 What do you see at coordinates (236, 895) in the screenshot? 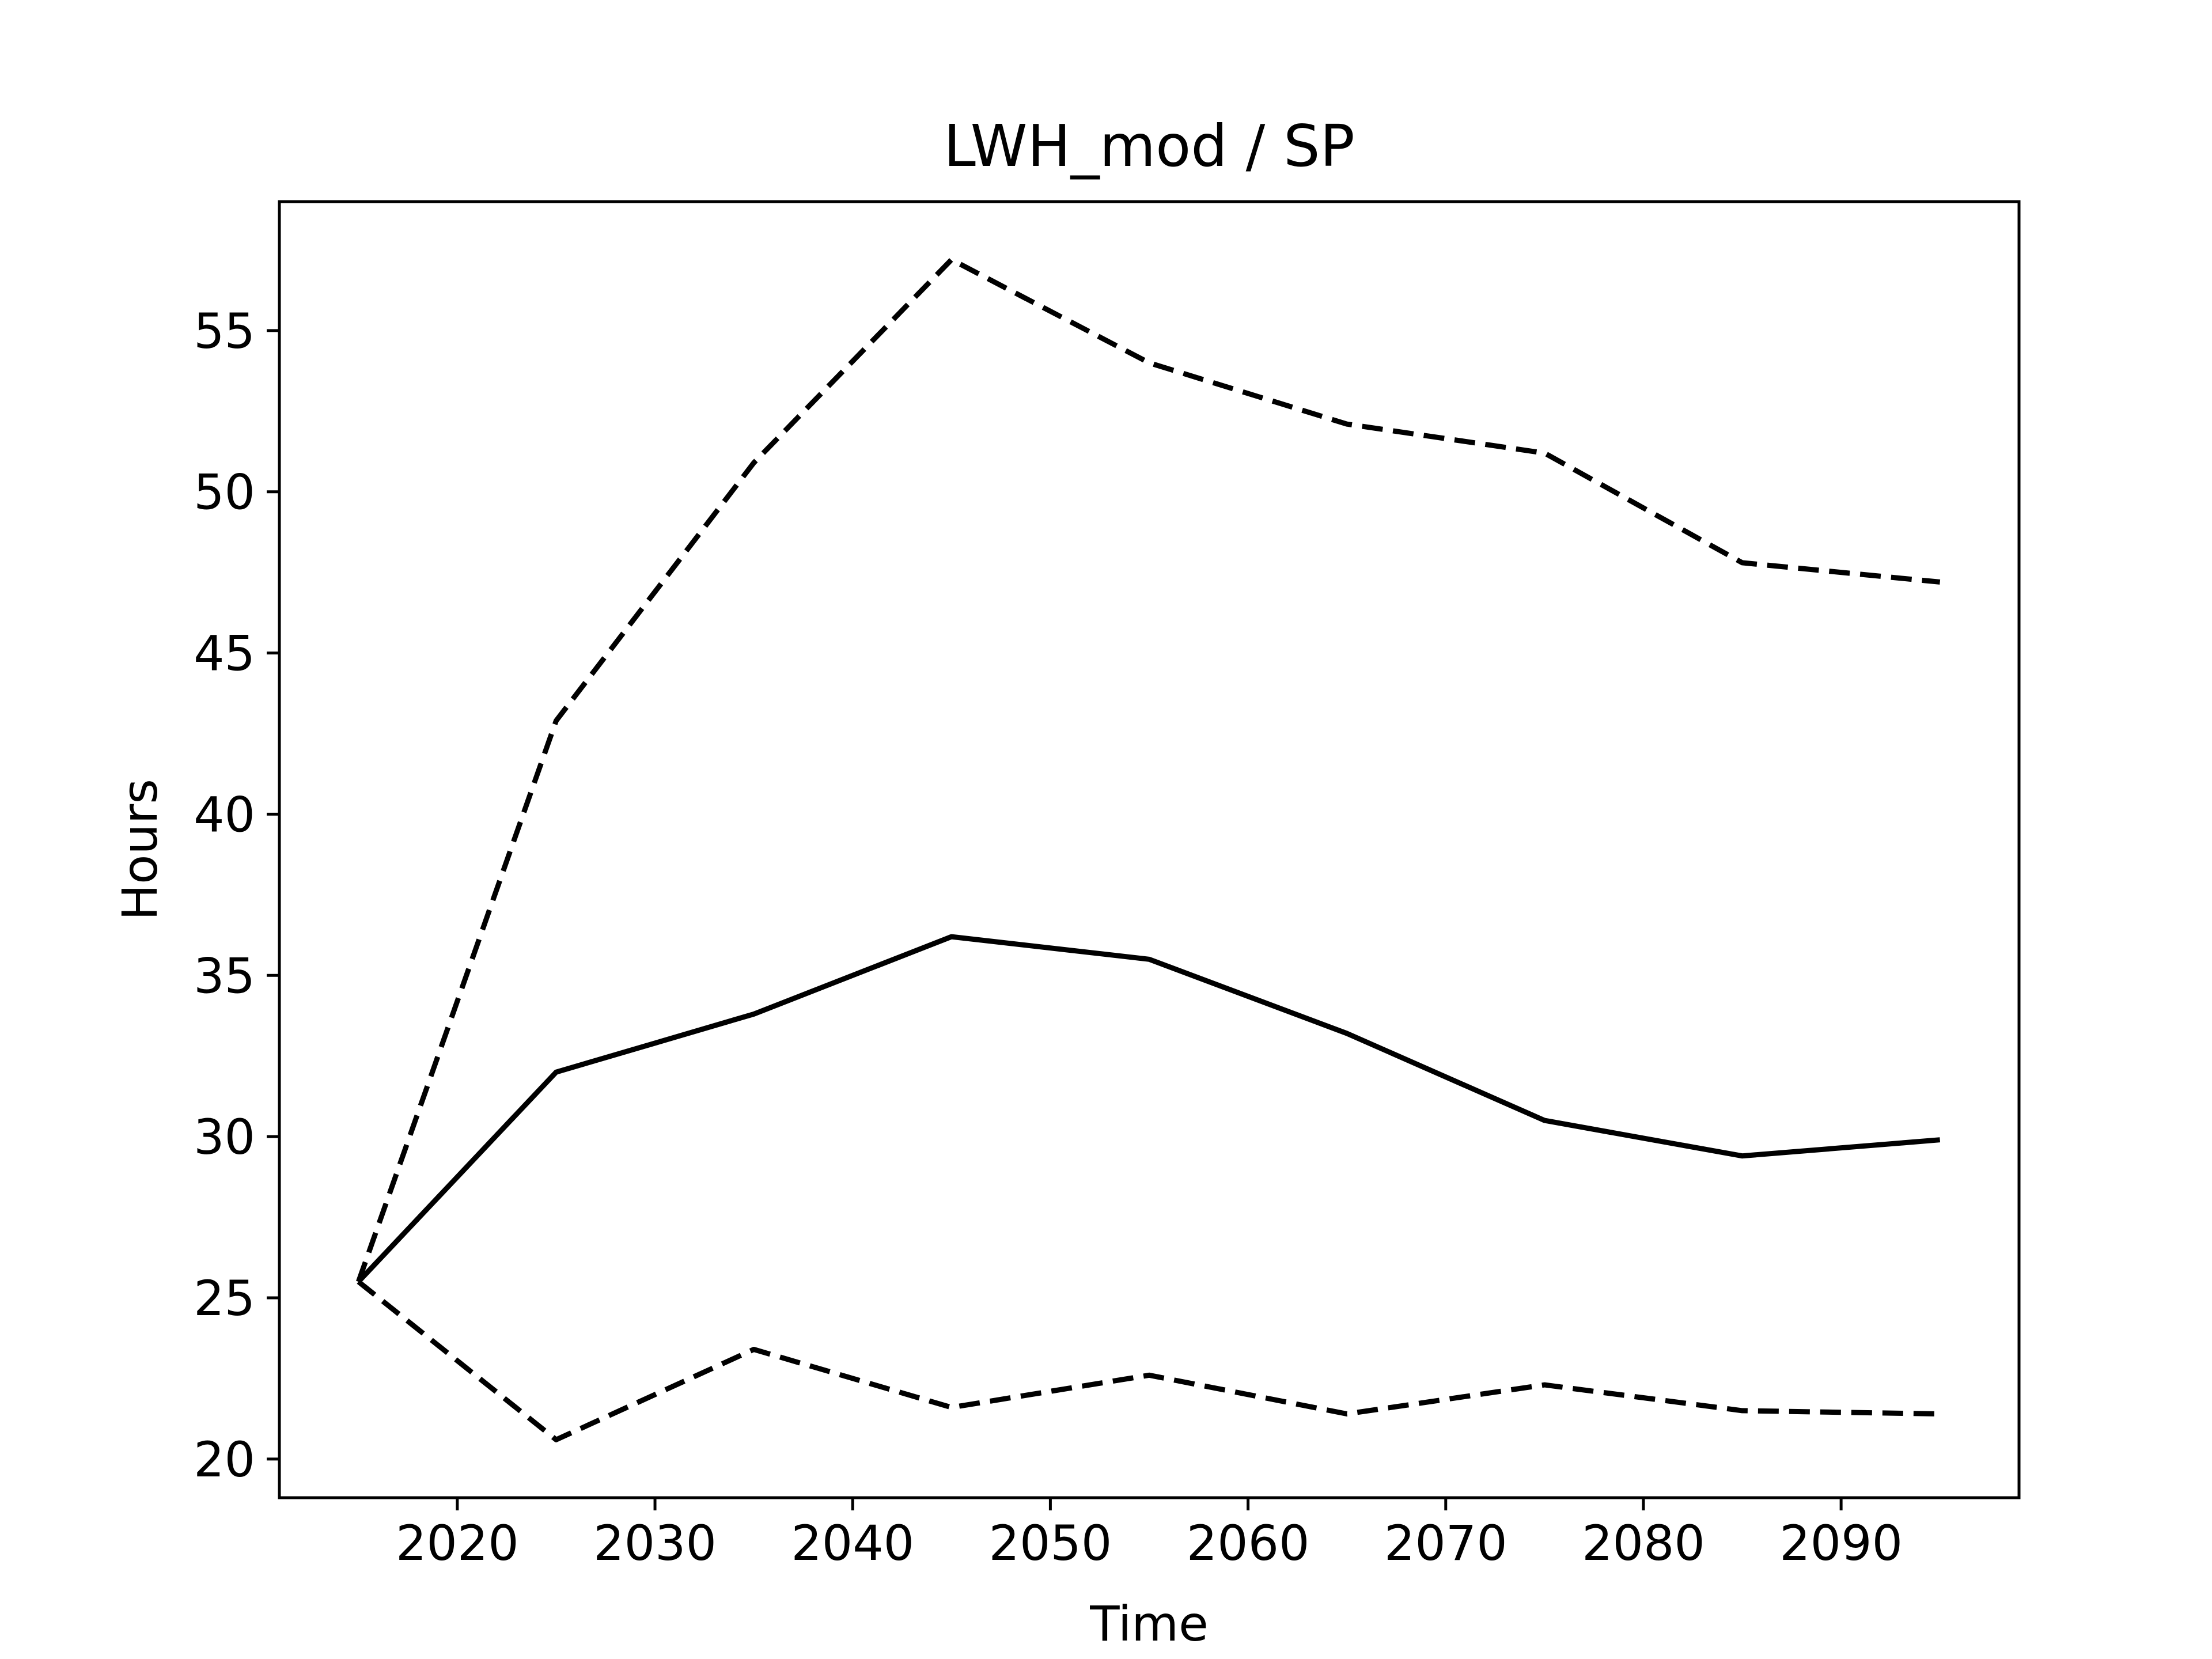
I see `y-axis-ticks: 20 25 30 35 40 45 50 55` at bounding box center [236, 895].